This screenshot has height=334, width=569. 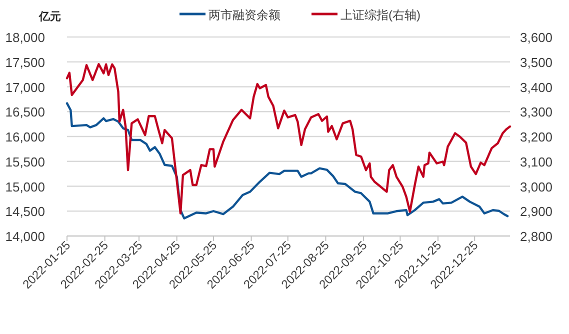 What do you see at coordinates (25, 162) in the screenshot?
I see `y-tick-label: 15,500` at bounding box center [25, 162].